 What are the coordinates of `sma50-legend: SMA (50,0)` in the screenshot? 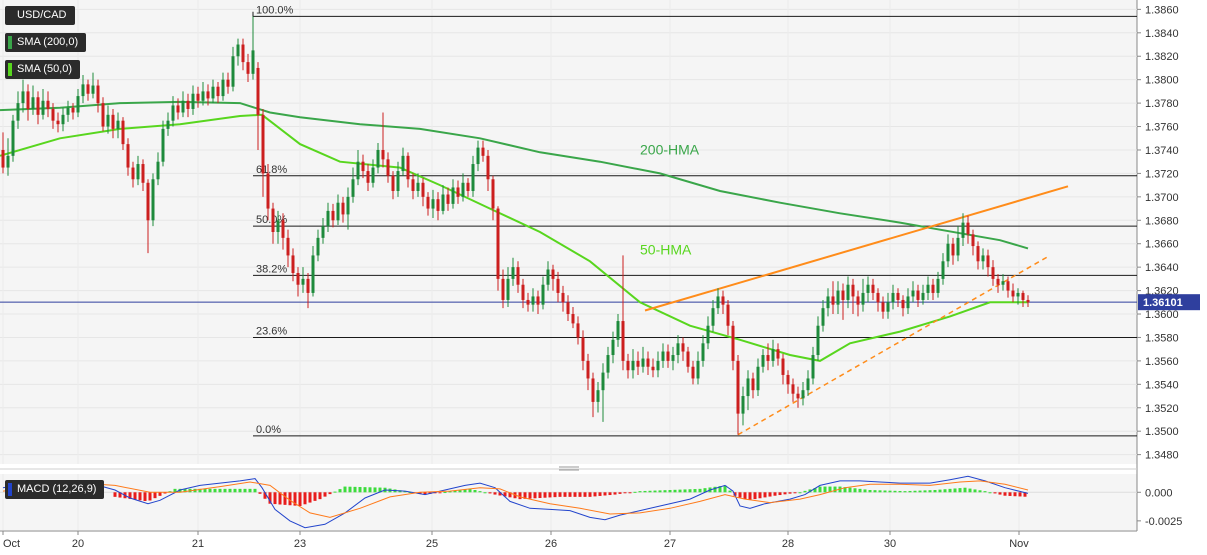 It's located at (43, 69).